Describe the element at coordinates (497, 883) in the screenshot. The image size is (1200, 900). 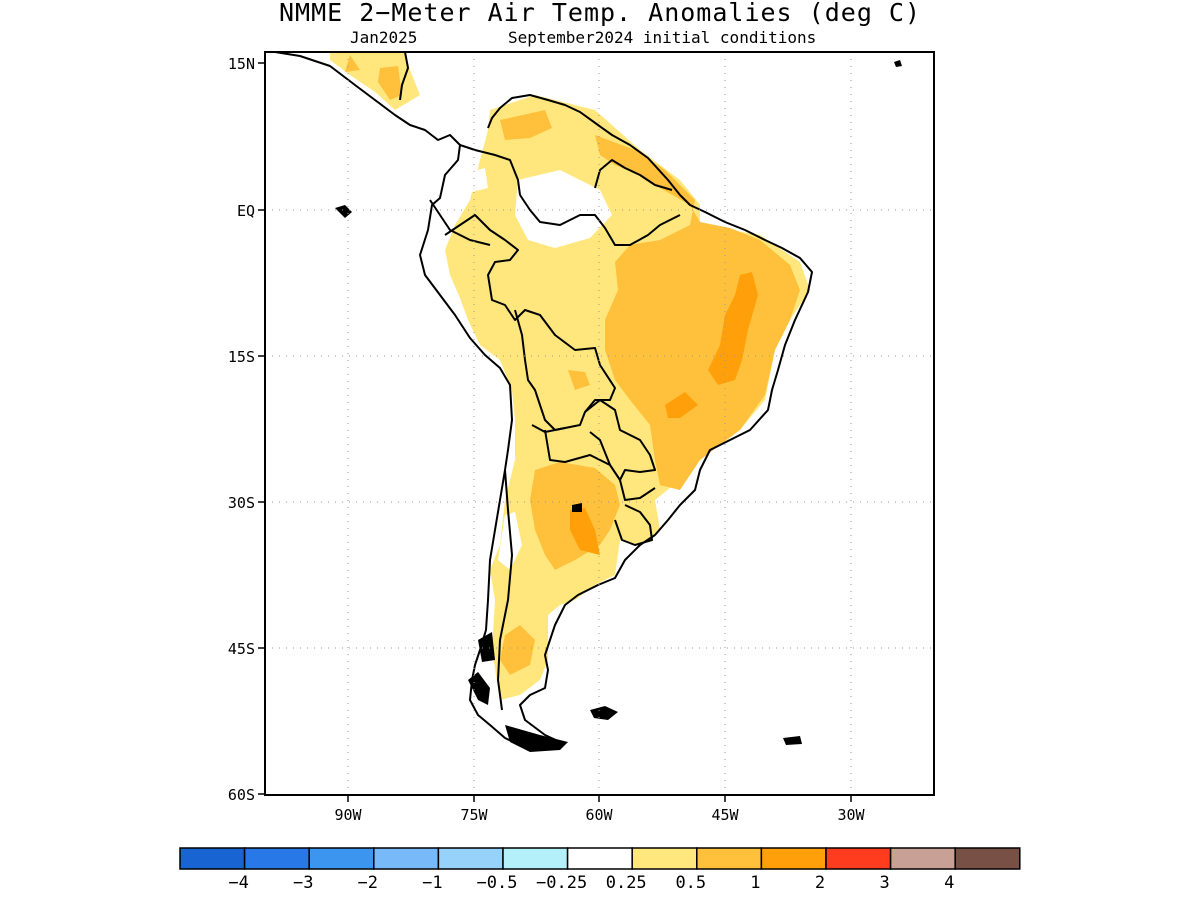
I see `colorbar-label: −0.5` at that location.